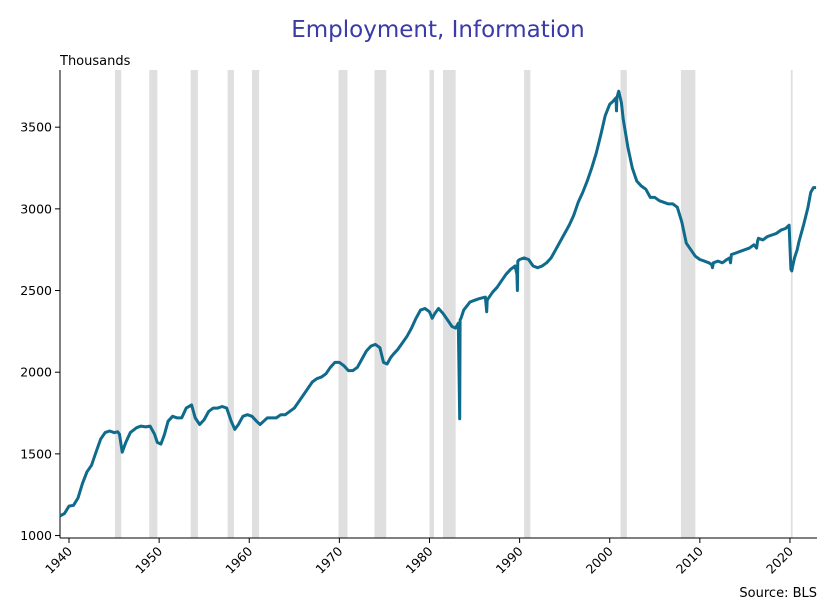 This screenshot has height=616, width=834. I want to click on x-axis-ticks: 1940 1950 1960 1970 1980 1990 2000 2010 2020, so click(419, 557).